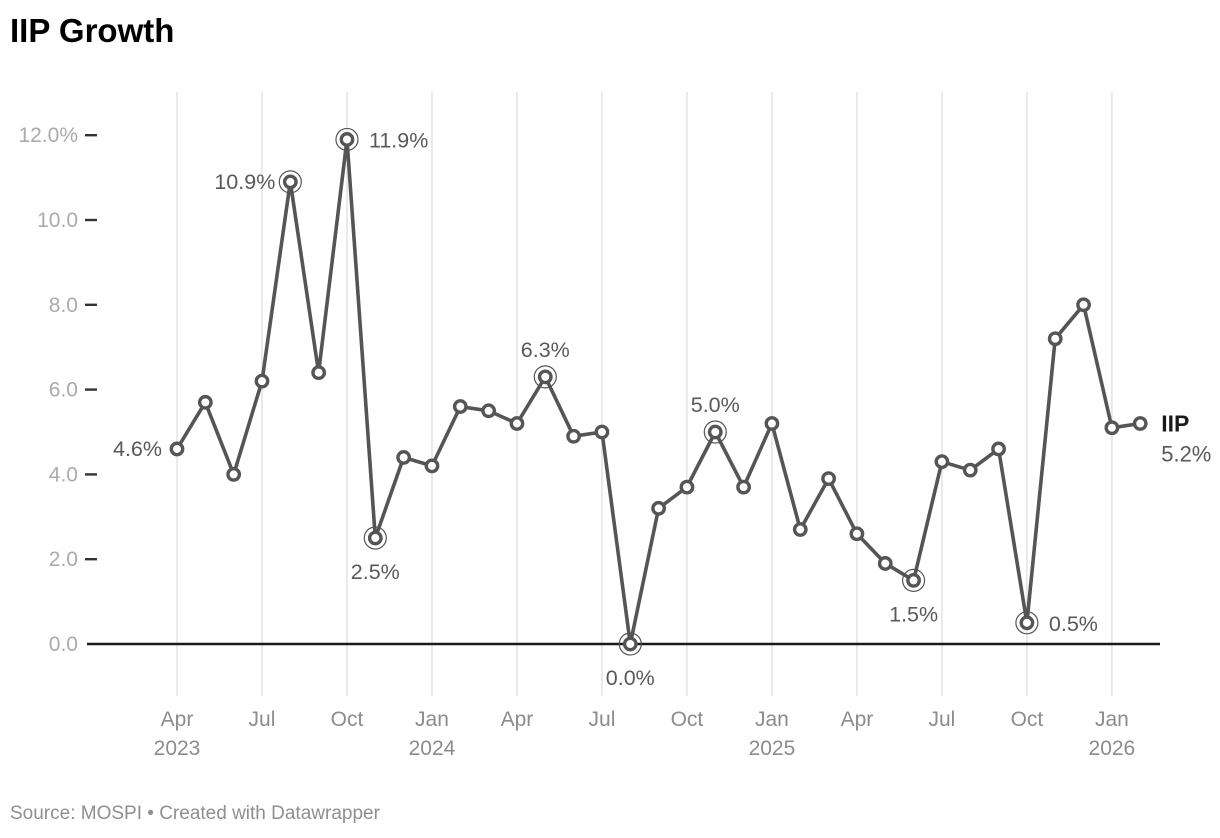 The width and height of the screenshot is (1220, 838). I want to click on x-tick-year-label: 2026, so click(1112, 748).